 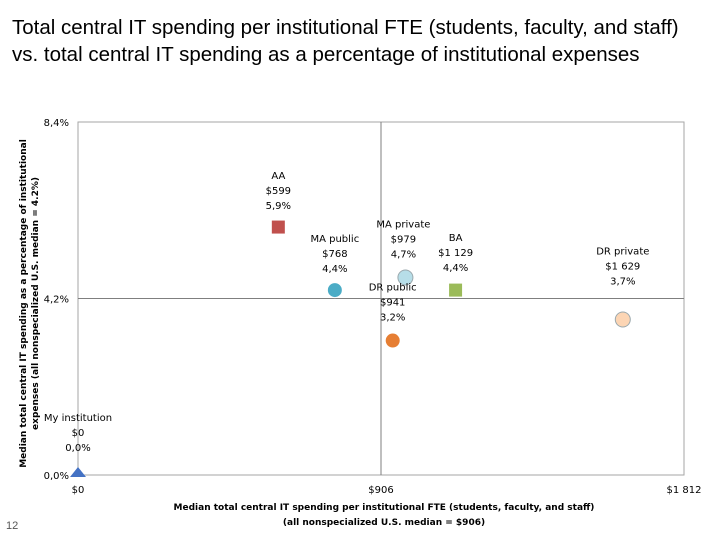 What do you see at coordinates (77, 448) in the screenshot?
I see `point-label-y: 0,0%` at bounding box center [77, 448].